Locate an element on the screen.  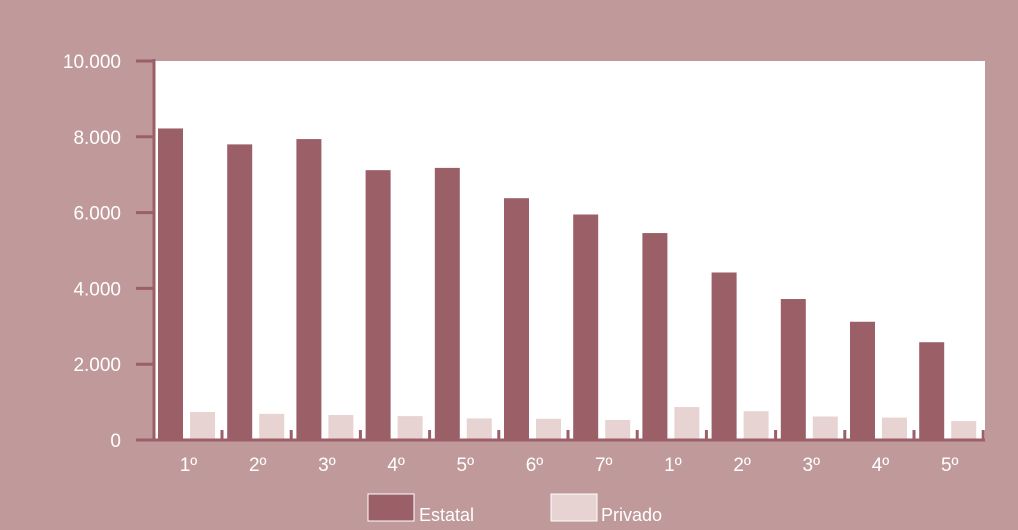
x-tick-label: 7º is located at coordinates (604, 465).